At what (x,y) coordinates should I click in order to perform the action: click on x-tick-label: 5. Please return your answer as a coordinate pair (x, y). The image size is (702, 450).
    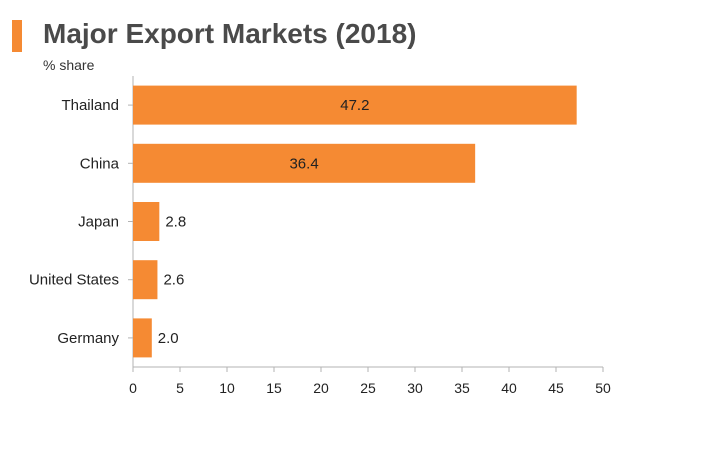
    Looking at the image, I should click on (180, 388).